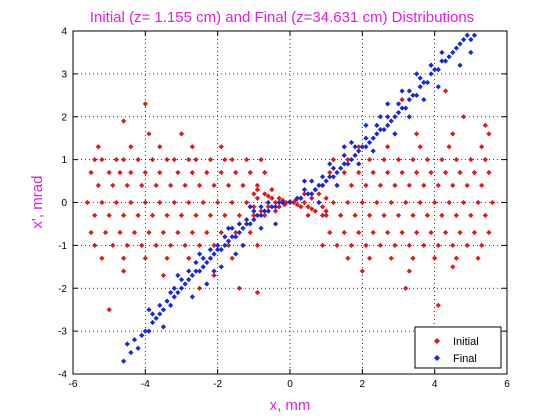 The height and width of the screenshot is (420, 560). What do you see at coordinates (64, 32) in the screenshot?
I see `y-tick-label: 4` at bounding box center [64, 32].